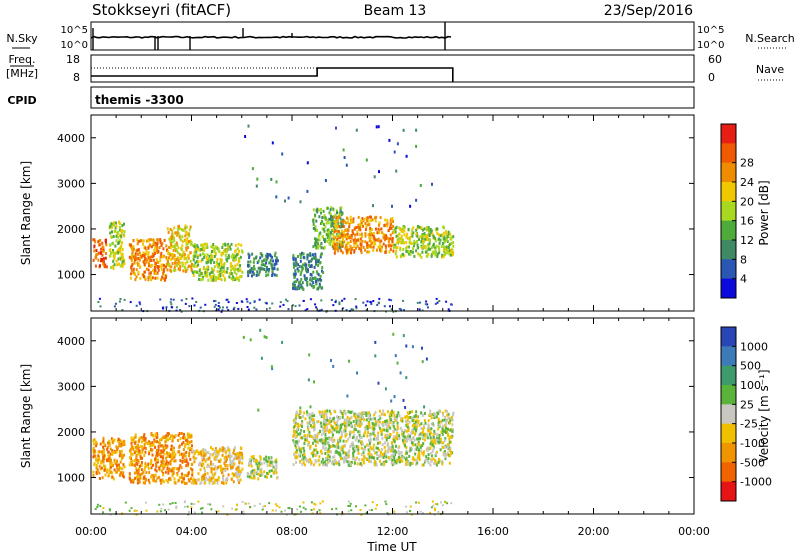  Describe the element at coordinates (728, 414) in the screenshot. I see `colorbar-swatch` at that location.